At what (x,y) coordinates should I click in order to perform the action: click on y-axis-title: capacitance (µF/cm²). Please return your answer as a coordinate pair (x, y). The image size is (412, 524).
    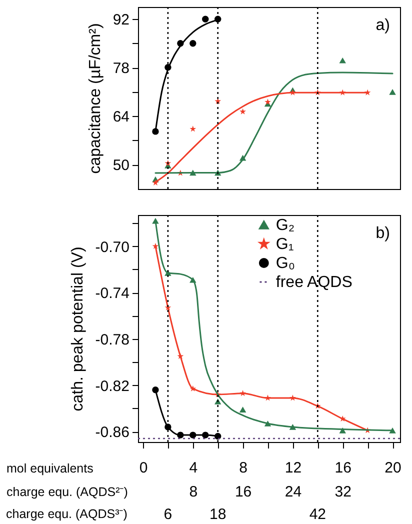
    Looking at the image, I should click on (95, 98).